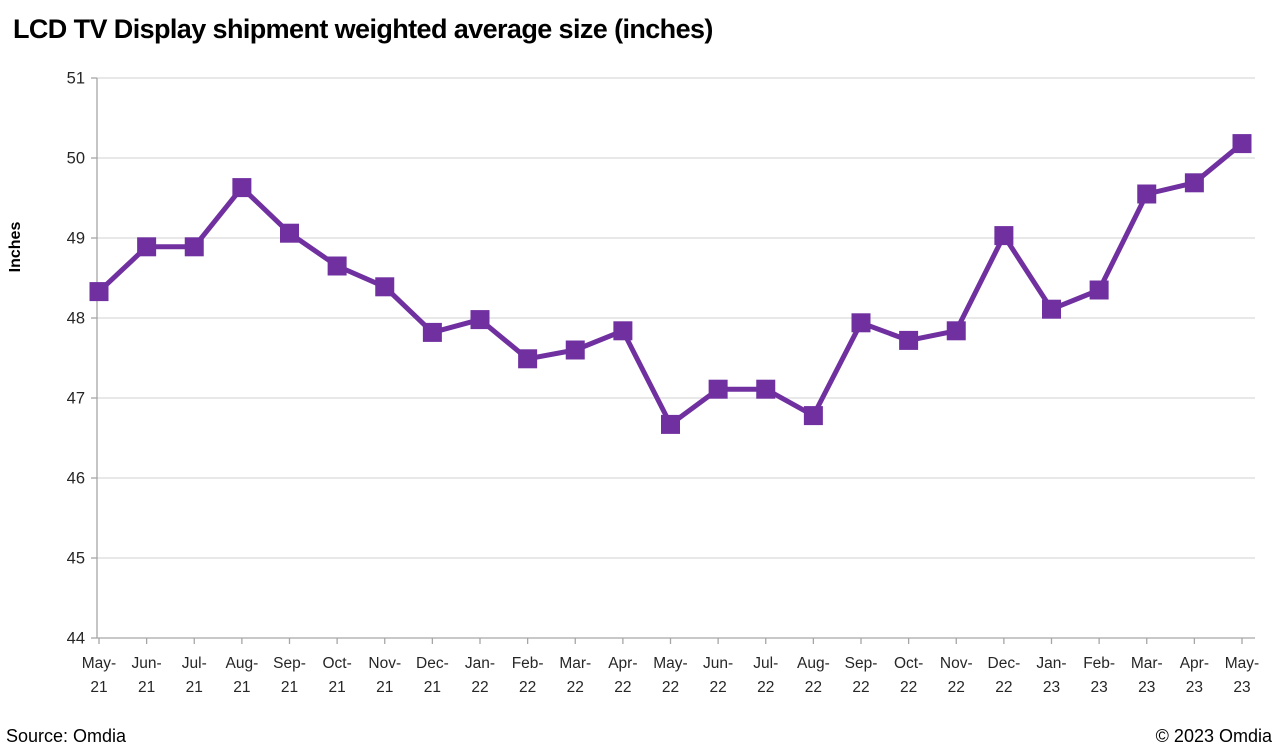 The width and height of the screenshot is (1280, 755). Describe the element at coordinates (76, 159) in the screenshot. I see `y-tick-label: 50` at that location.